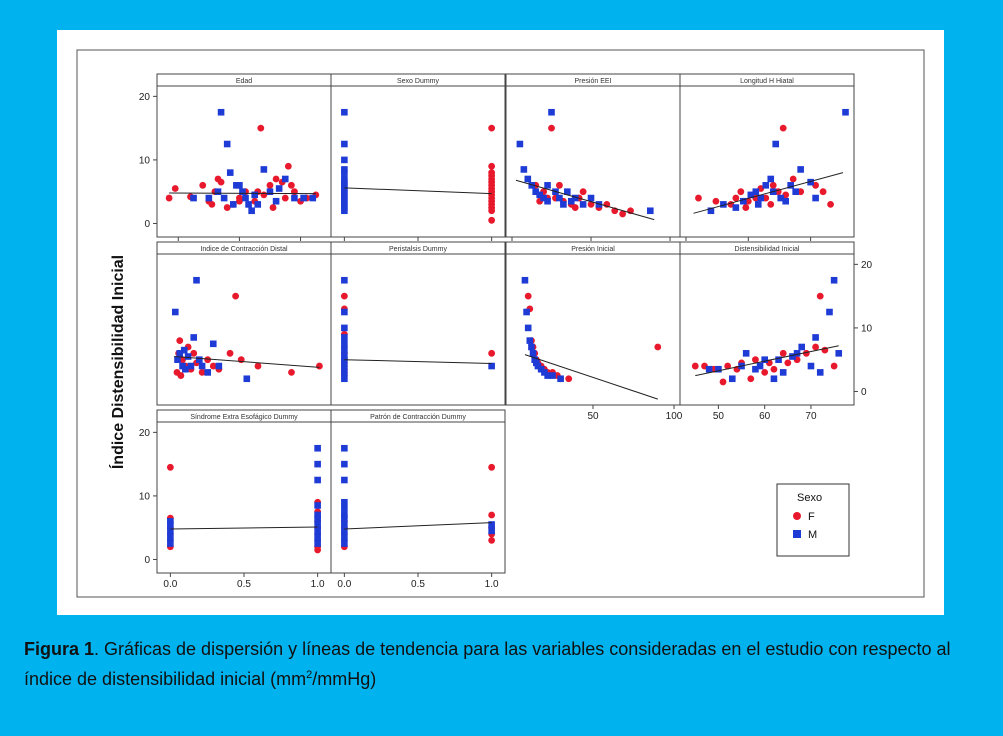 The width and height of the screenshot is (1003, 736). I want to click on legend-label-f: F, so click(811, 517).